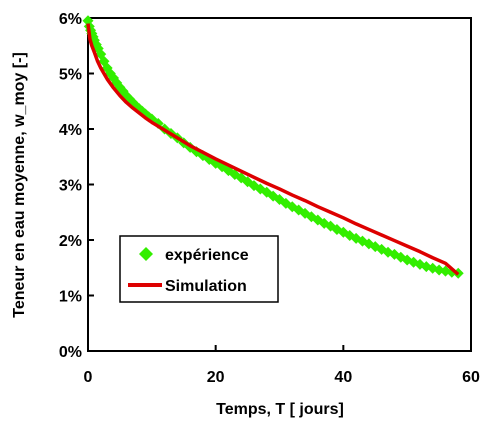 The image size is (483, 421). I want to click on y-axis-title: Teneur en eau moyenne, w_moy [-], so click(19, 185).